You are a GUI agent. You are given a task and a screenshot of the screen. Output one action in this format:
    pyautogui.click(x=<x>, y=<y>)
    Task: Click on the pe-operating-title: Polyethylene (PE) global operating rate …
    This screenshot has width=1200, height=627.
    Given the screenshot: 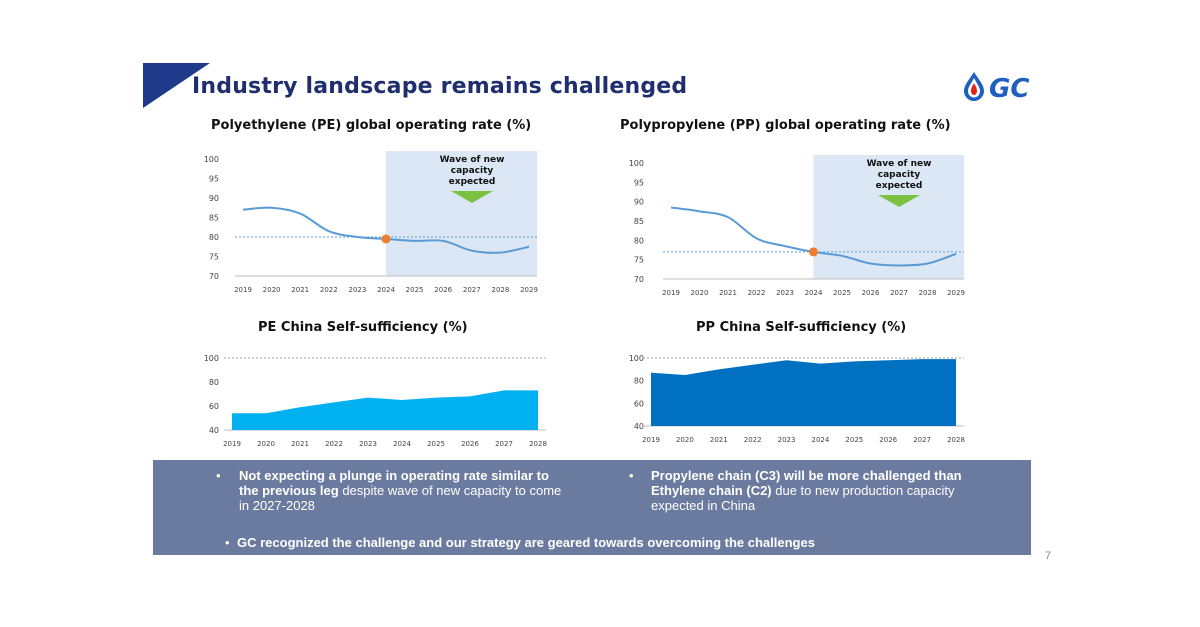 What is the action you would take?
    pyautogui.click(x=371, y=125)
    